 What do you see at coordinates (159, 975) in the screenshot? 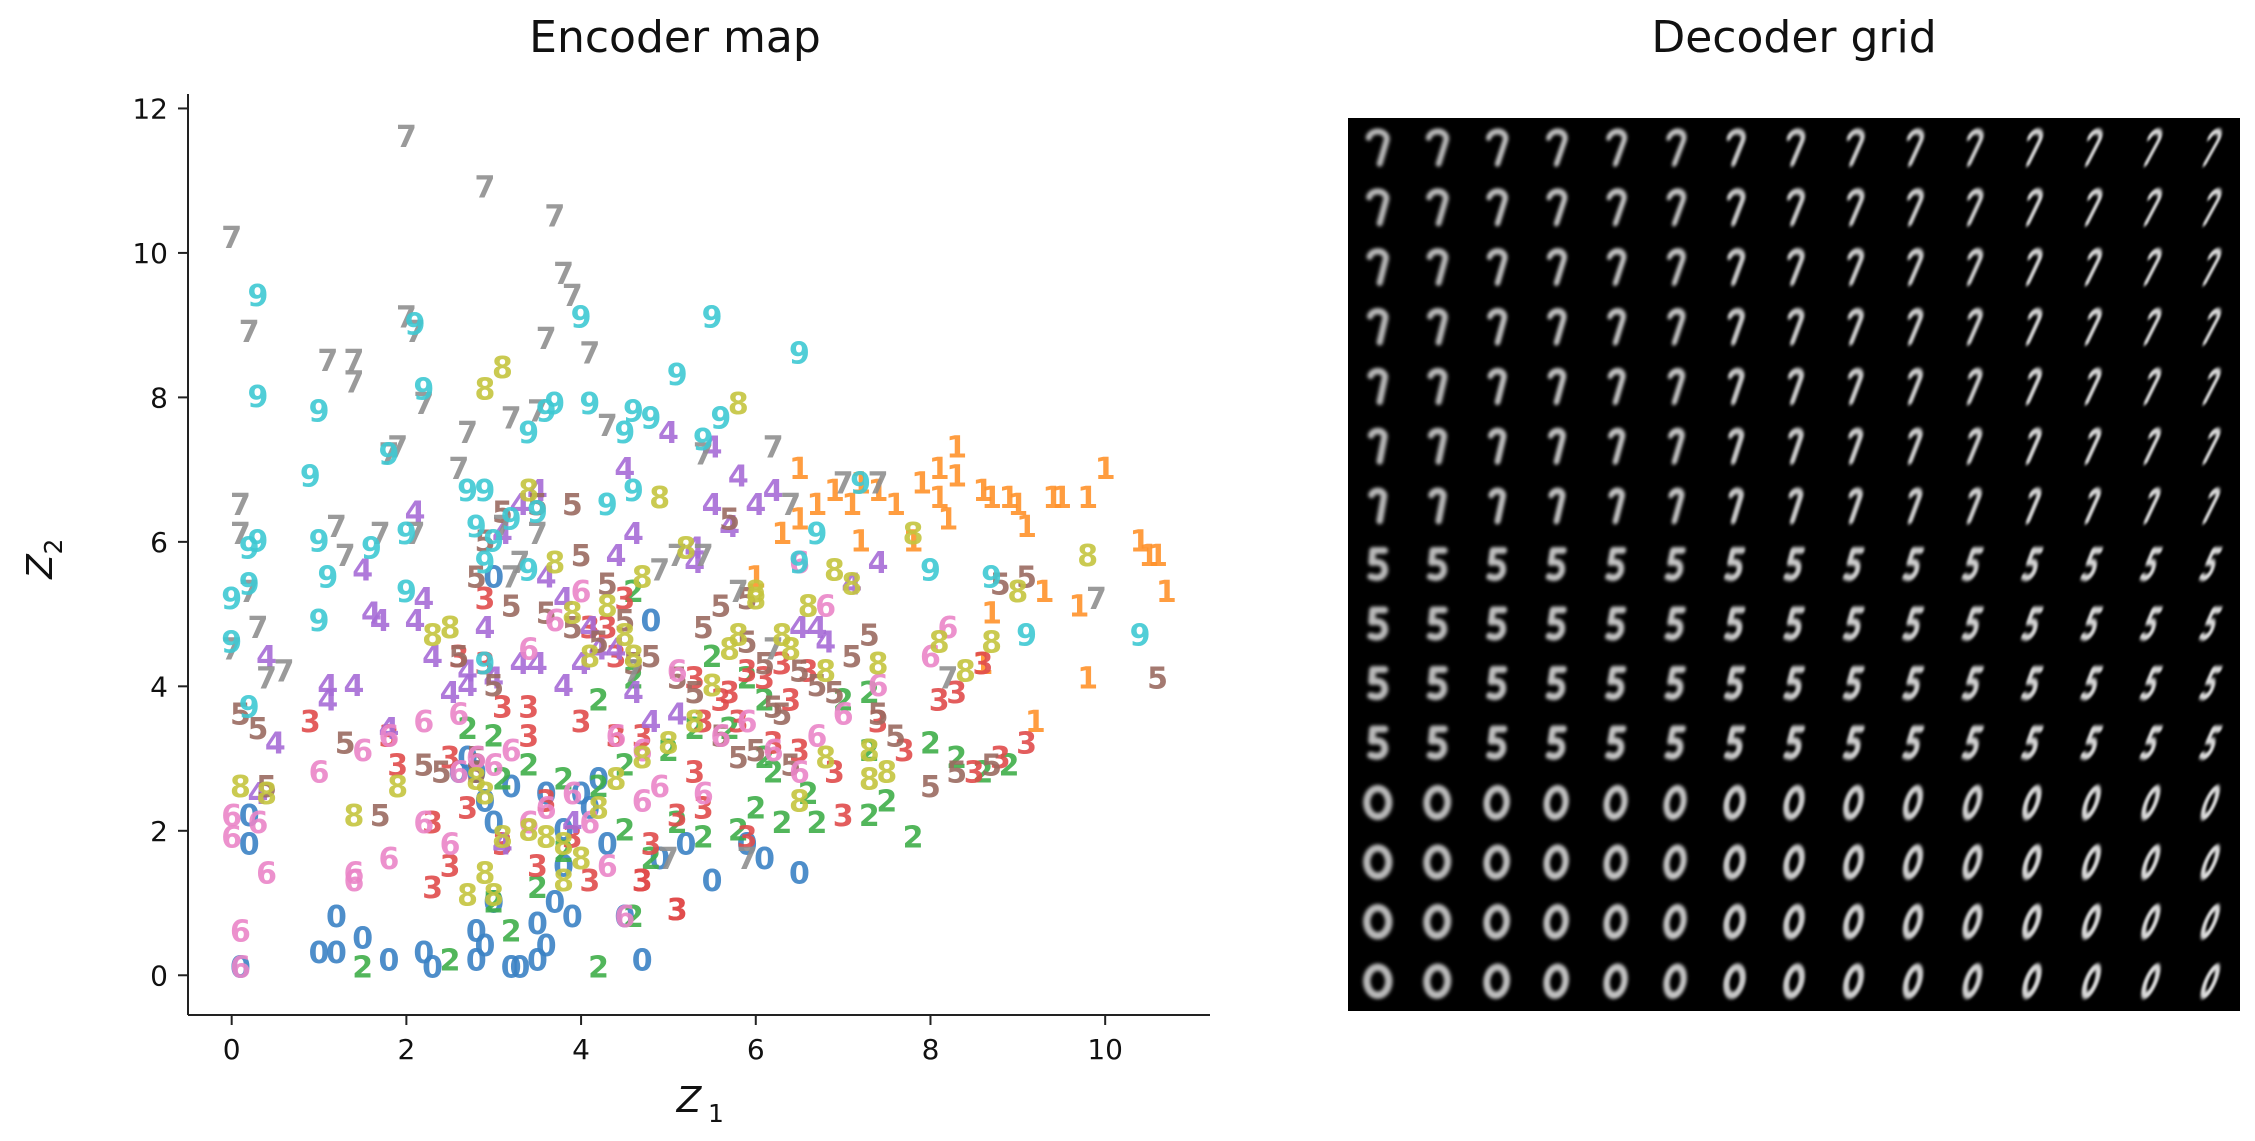
I see `y-tick-label: 0` at bounding box center [159, 975].